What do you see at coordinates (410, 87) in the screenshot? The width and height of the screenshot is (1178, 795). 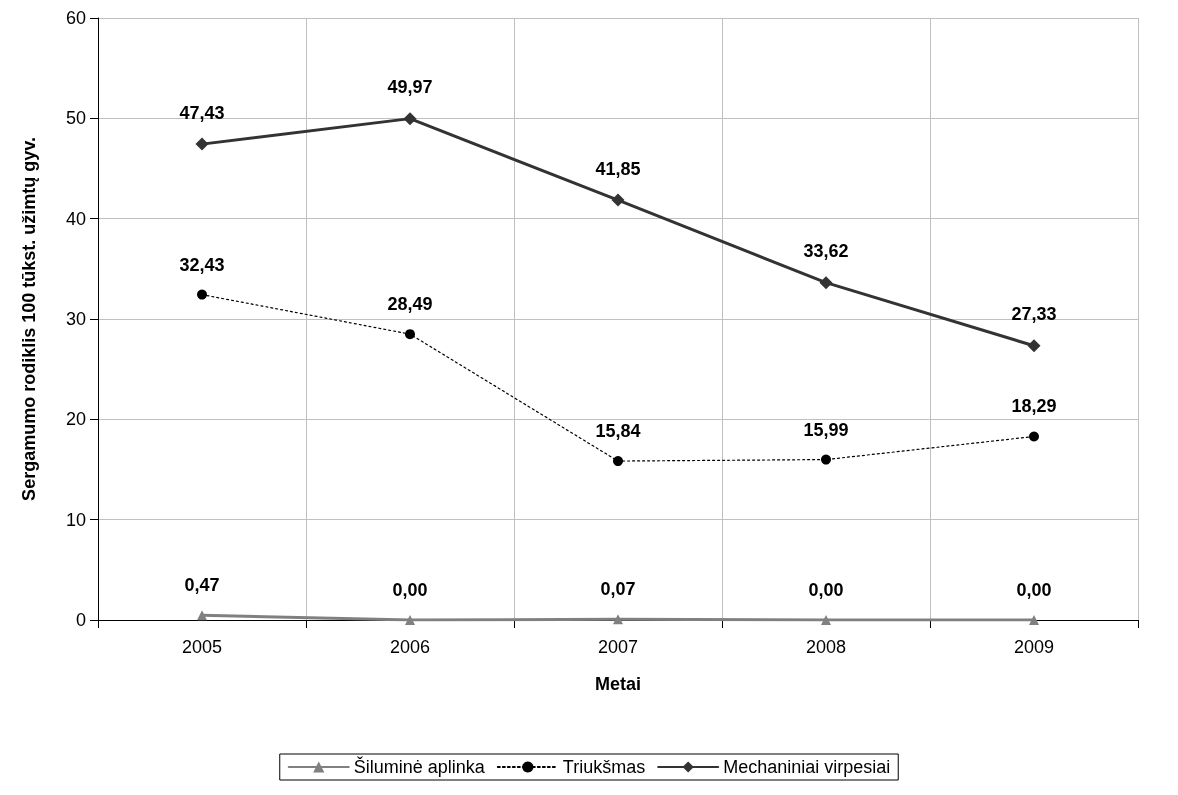 I see `data-label: 49,97` at bounding box center [410, 87].